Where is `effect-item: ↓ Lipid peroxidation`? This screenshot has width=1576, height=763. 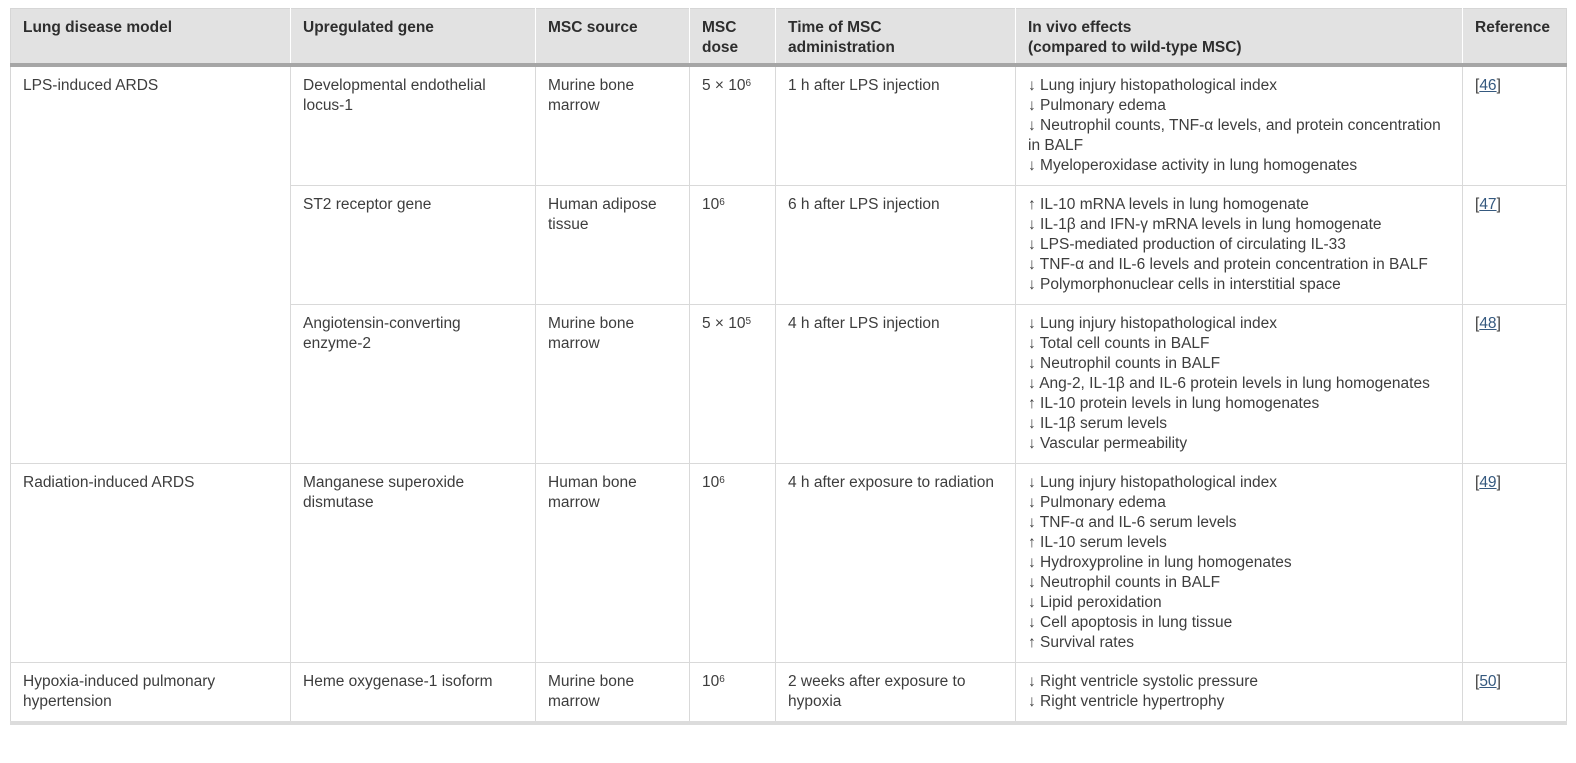
effect-item: ↓ Lipid peroxidation is located at coordinates (1095, 602).